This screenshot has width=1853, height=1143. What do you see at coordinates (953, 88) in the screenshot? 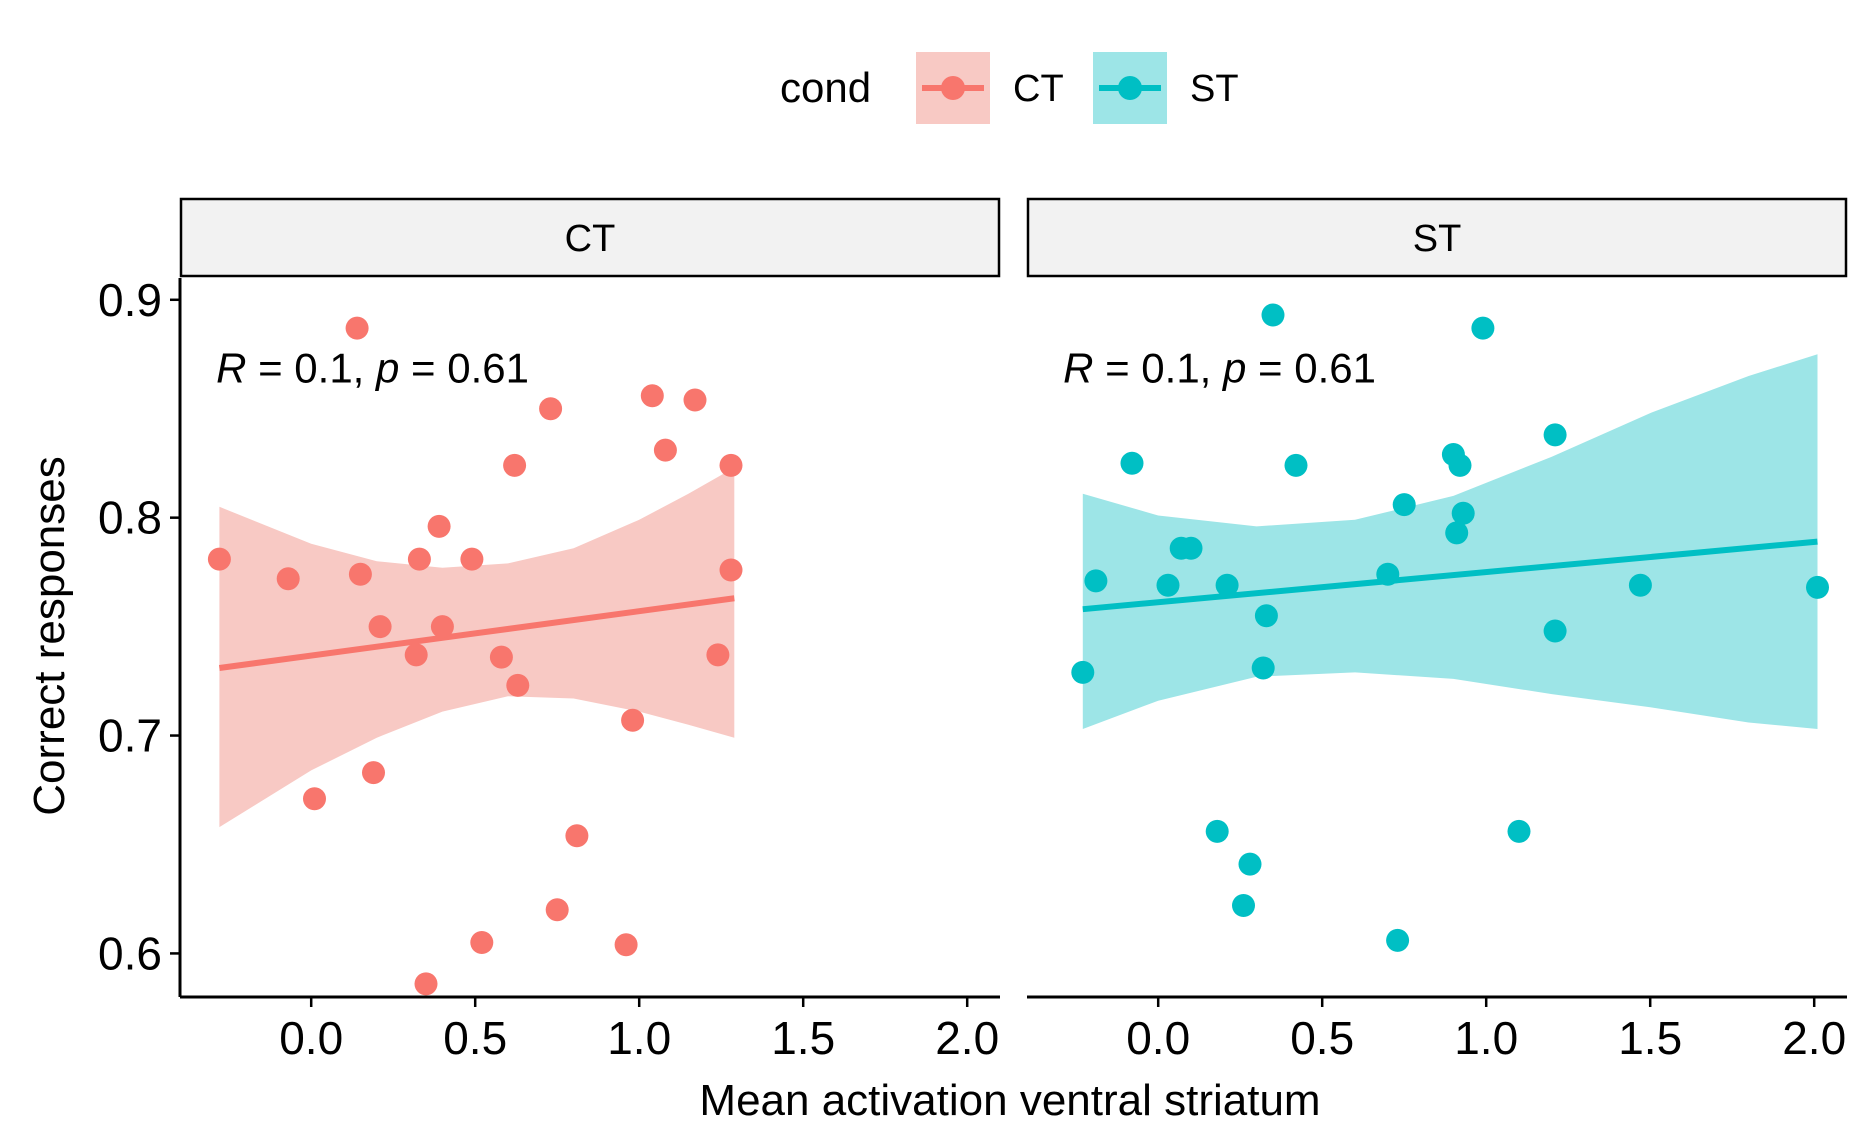
I see `legend-key-ct-point` at bounding box center [953, 88].